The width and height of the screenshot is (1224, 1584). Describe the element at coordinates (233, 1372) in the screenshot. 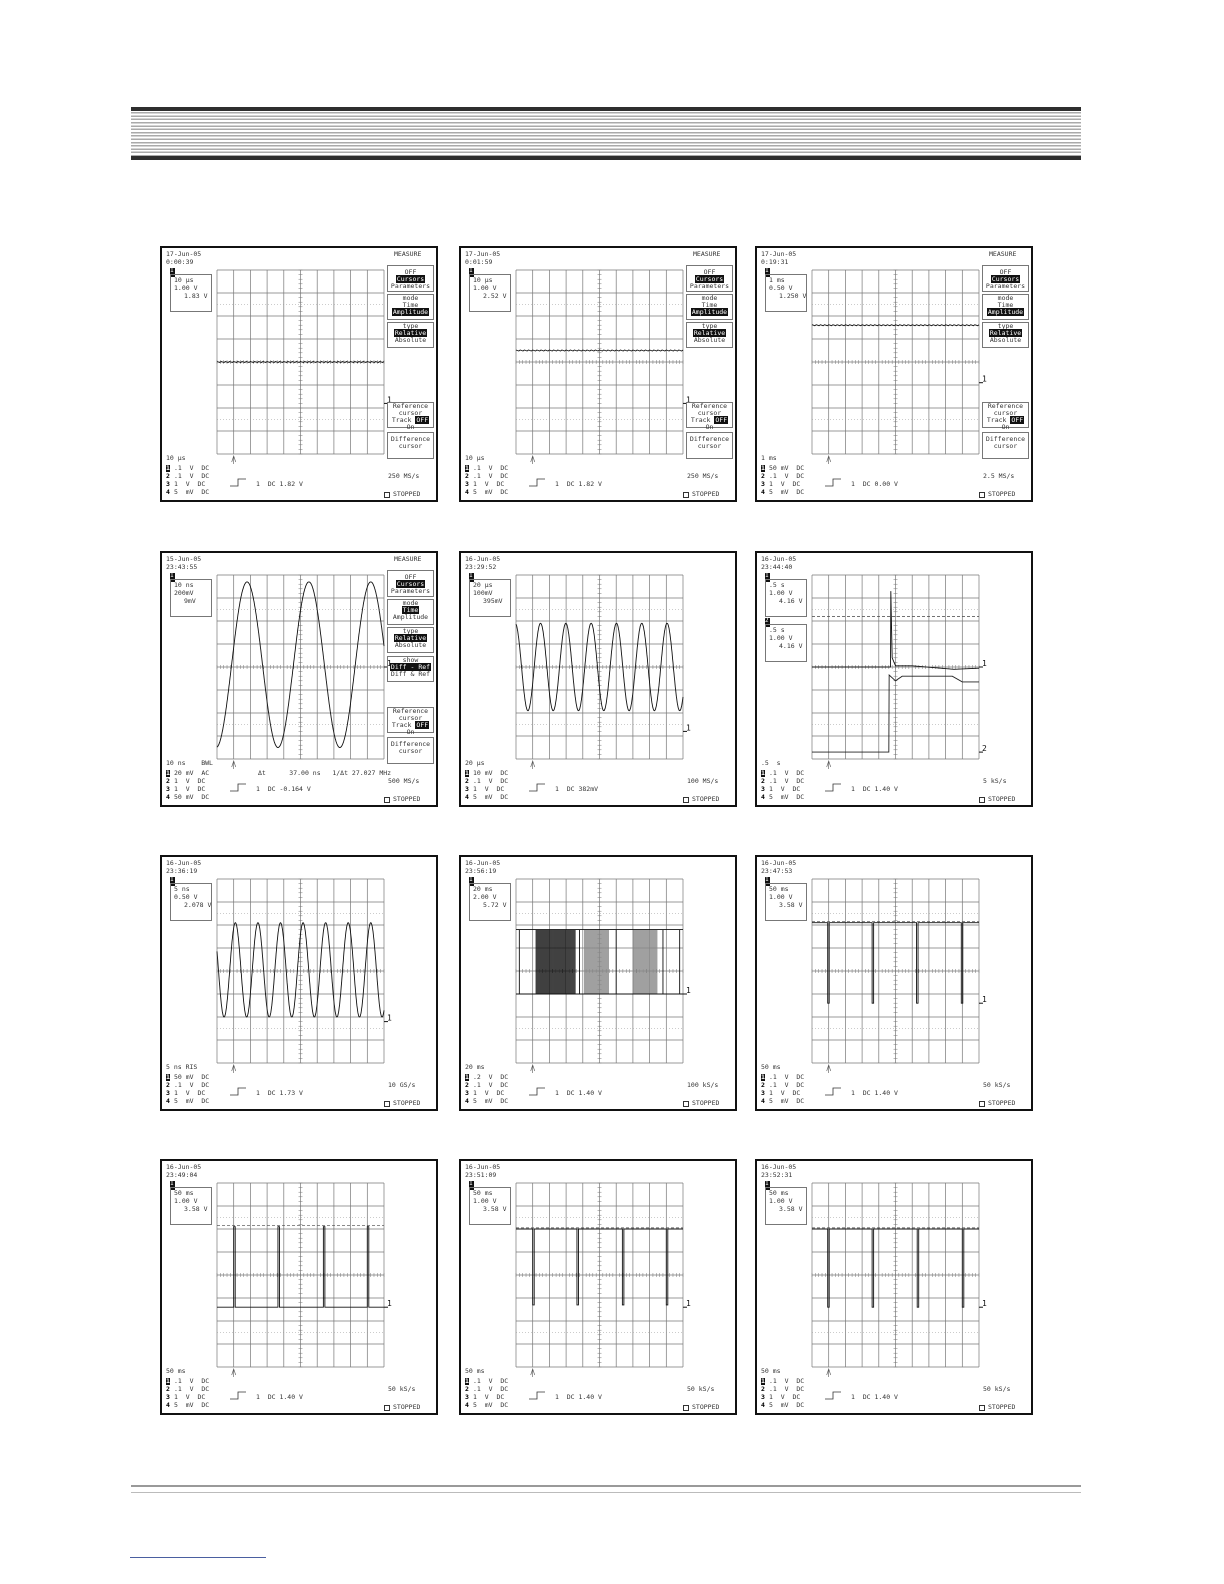

I see `trigger-position-arrow-icon` at that location.